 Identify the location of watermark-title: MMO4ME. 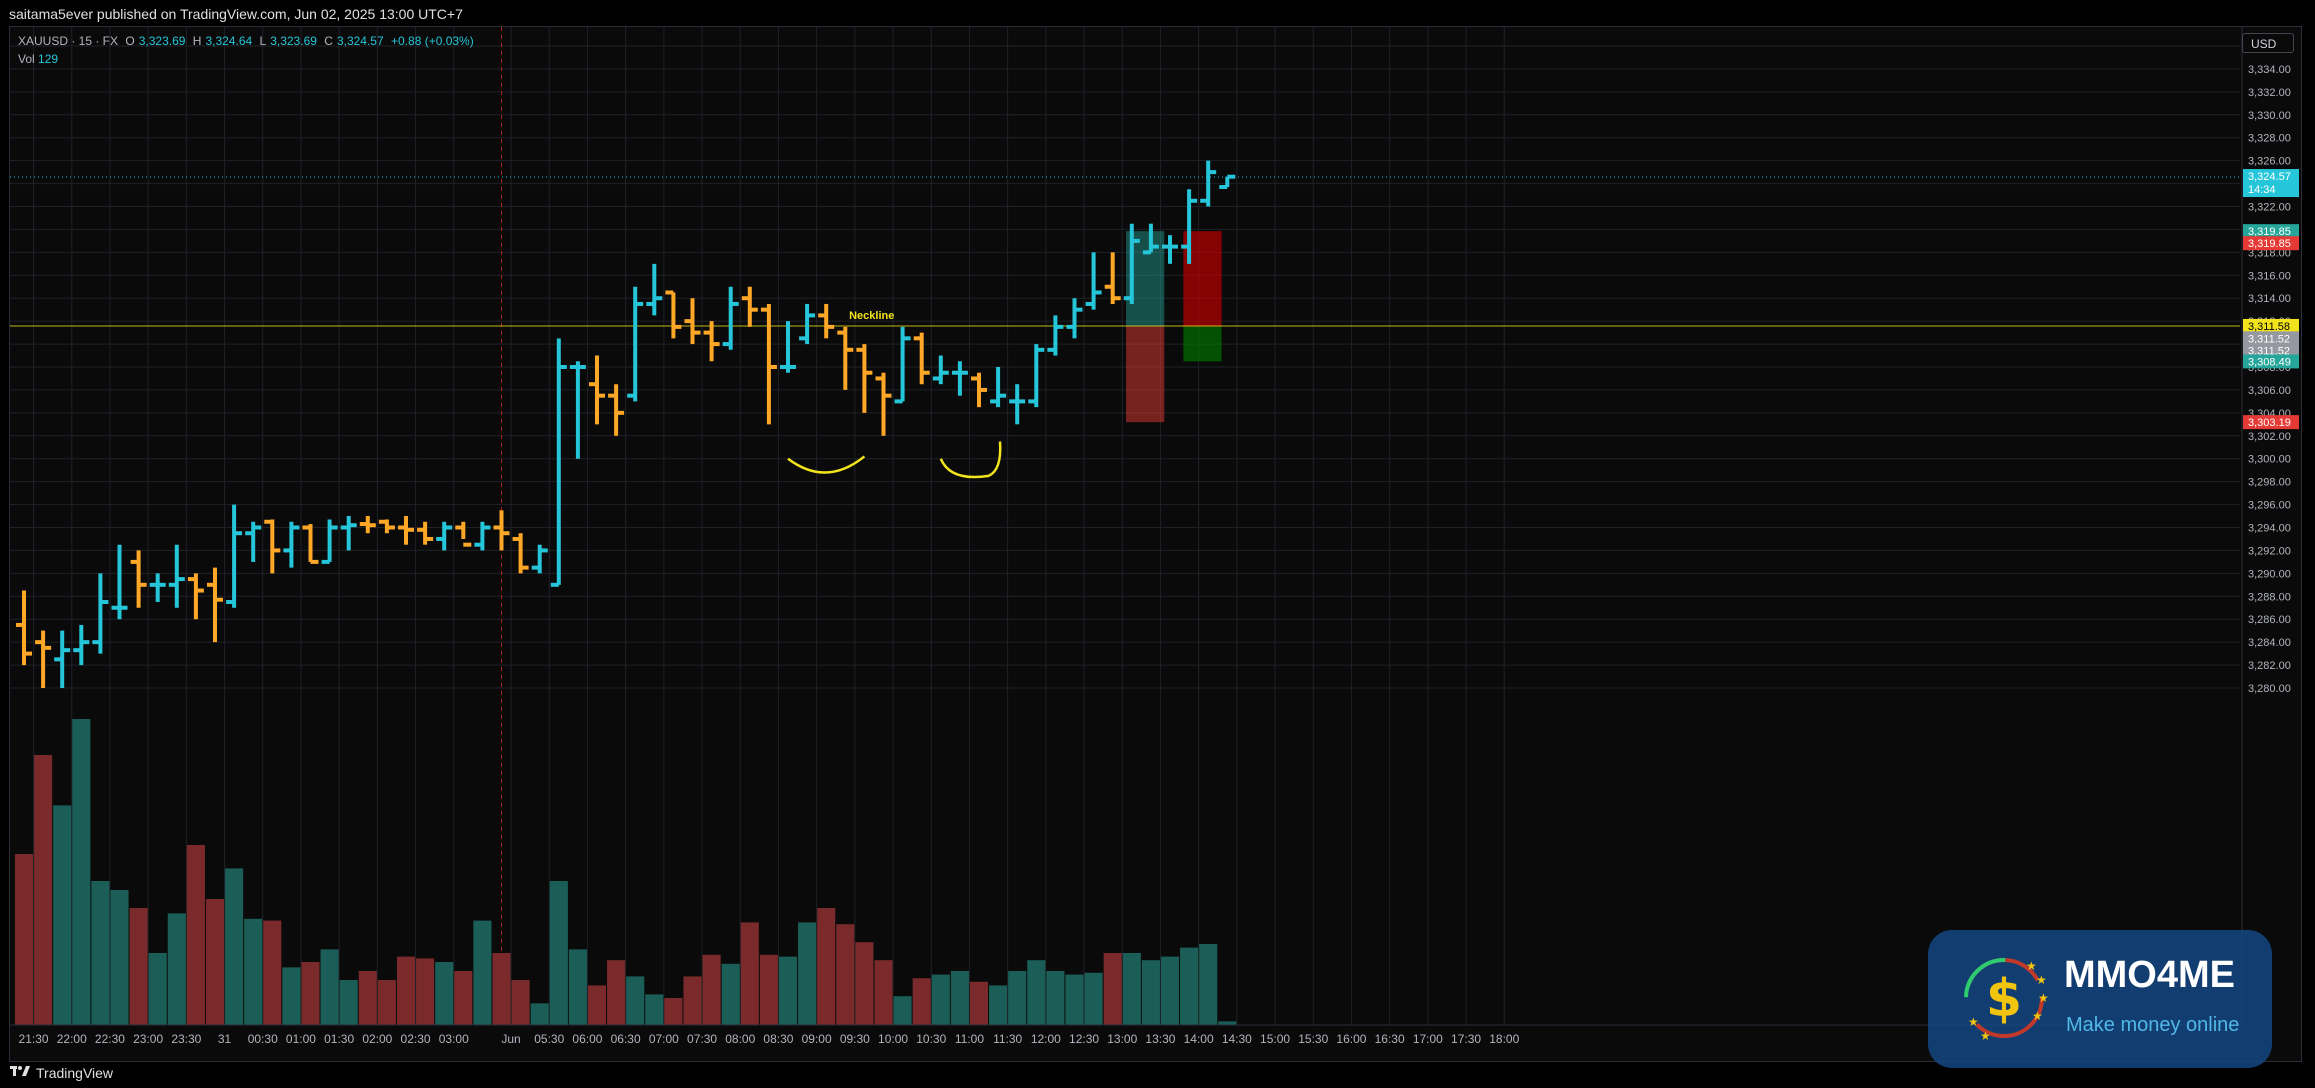
(2149, 975).